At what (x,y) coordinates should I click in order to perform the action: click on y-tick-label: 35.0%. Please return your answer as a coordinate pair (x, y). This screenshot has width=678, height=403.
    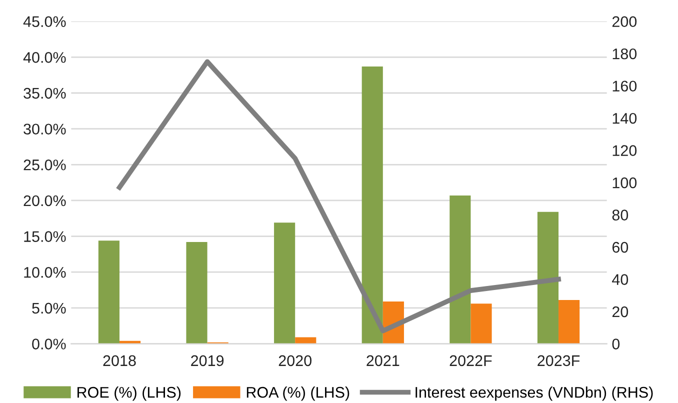
    Looking at the image, I should click on (45, 93).